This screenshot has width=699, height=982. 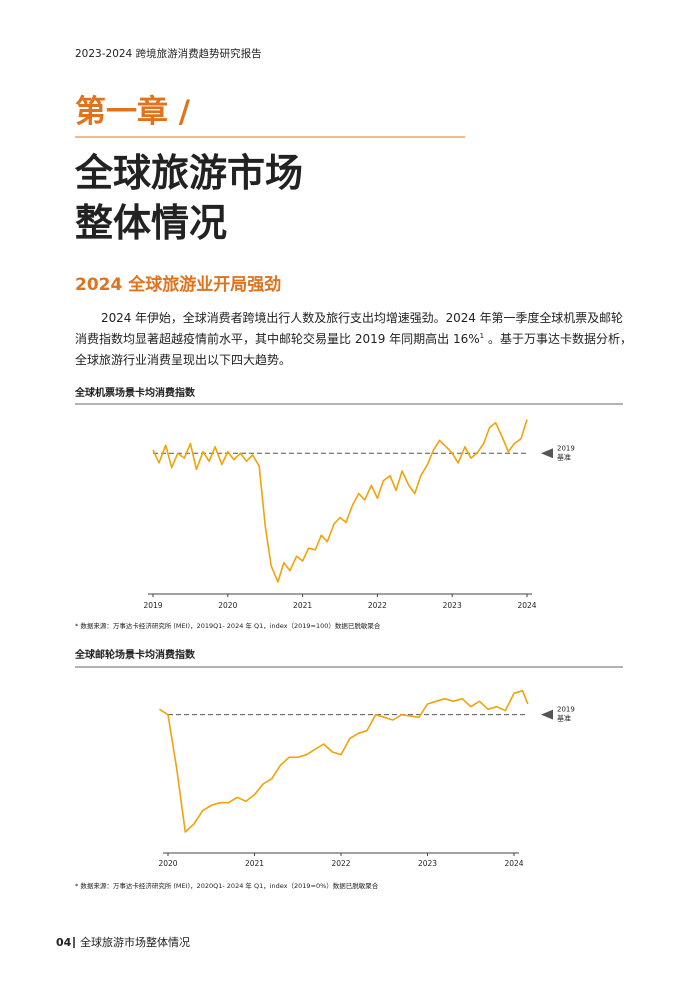 I want to click on chapter: 第一章 /, so click(x=133, y=112).